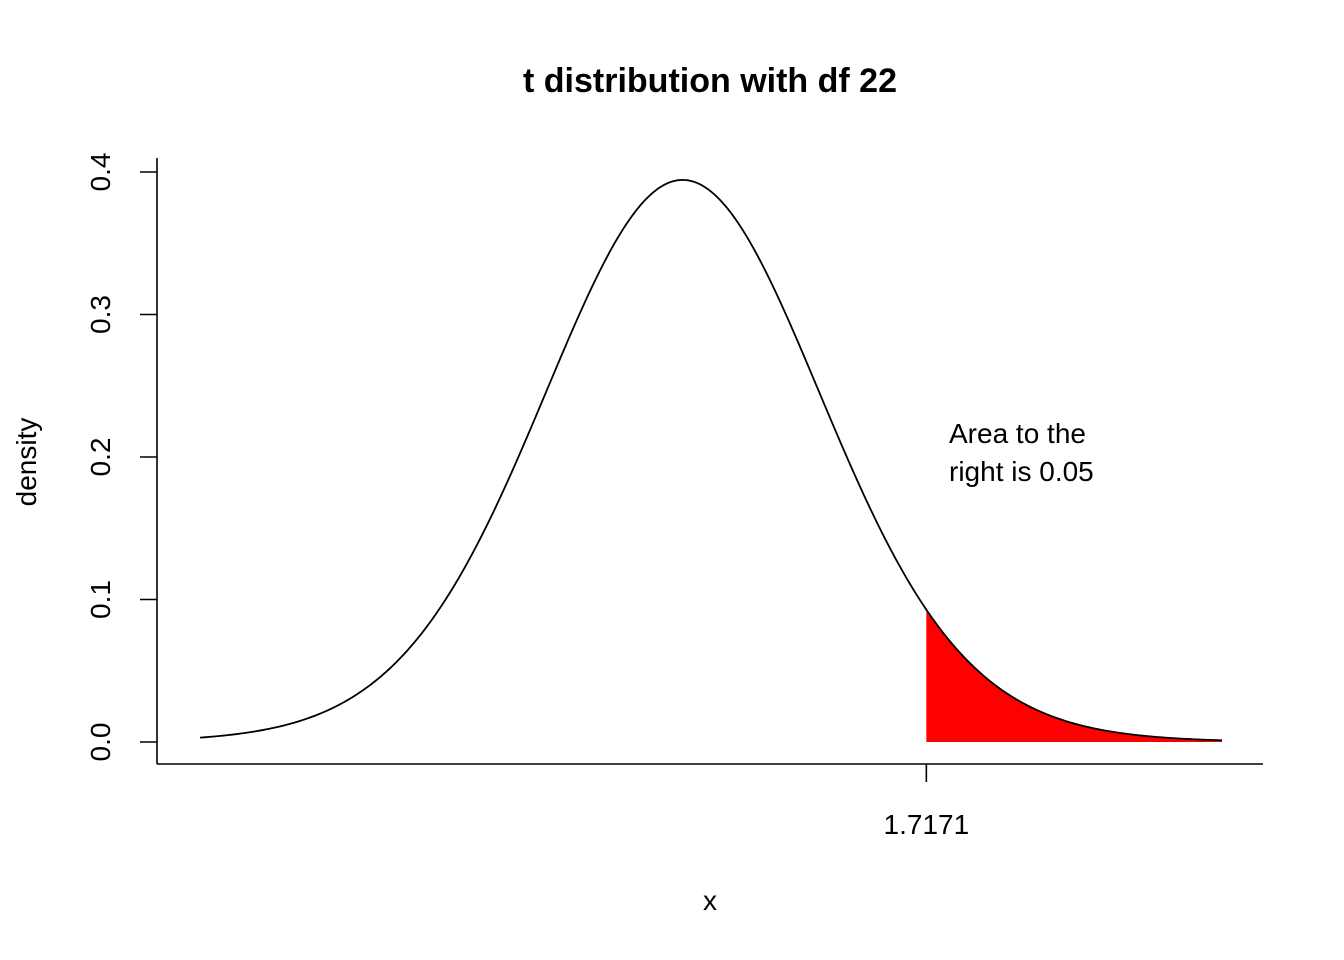 The image size is (1344, 960). I want to click on y-axis: 0.0 0.1 0.2 0.3 0.4, so click(121, 458).